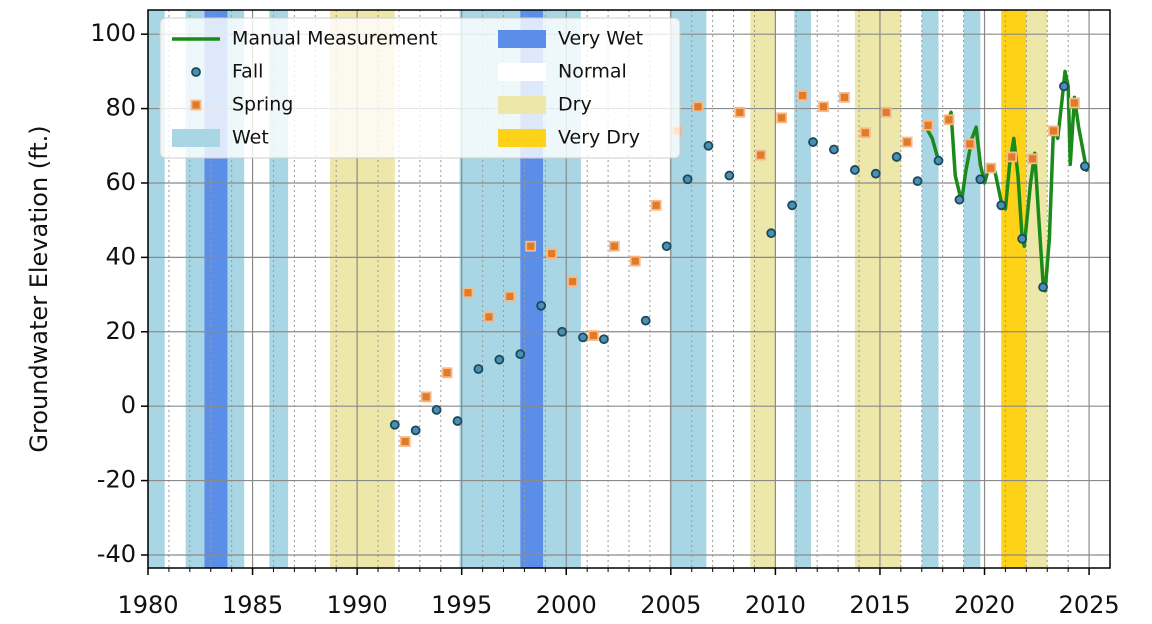  Describe the element at coordinates (575, 105) in the screenshot. I see `legend-label: Dry` at that location.